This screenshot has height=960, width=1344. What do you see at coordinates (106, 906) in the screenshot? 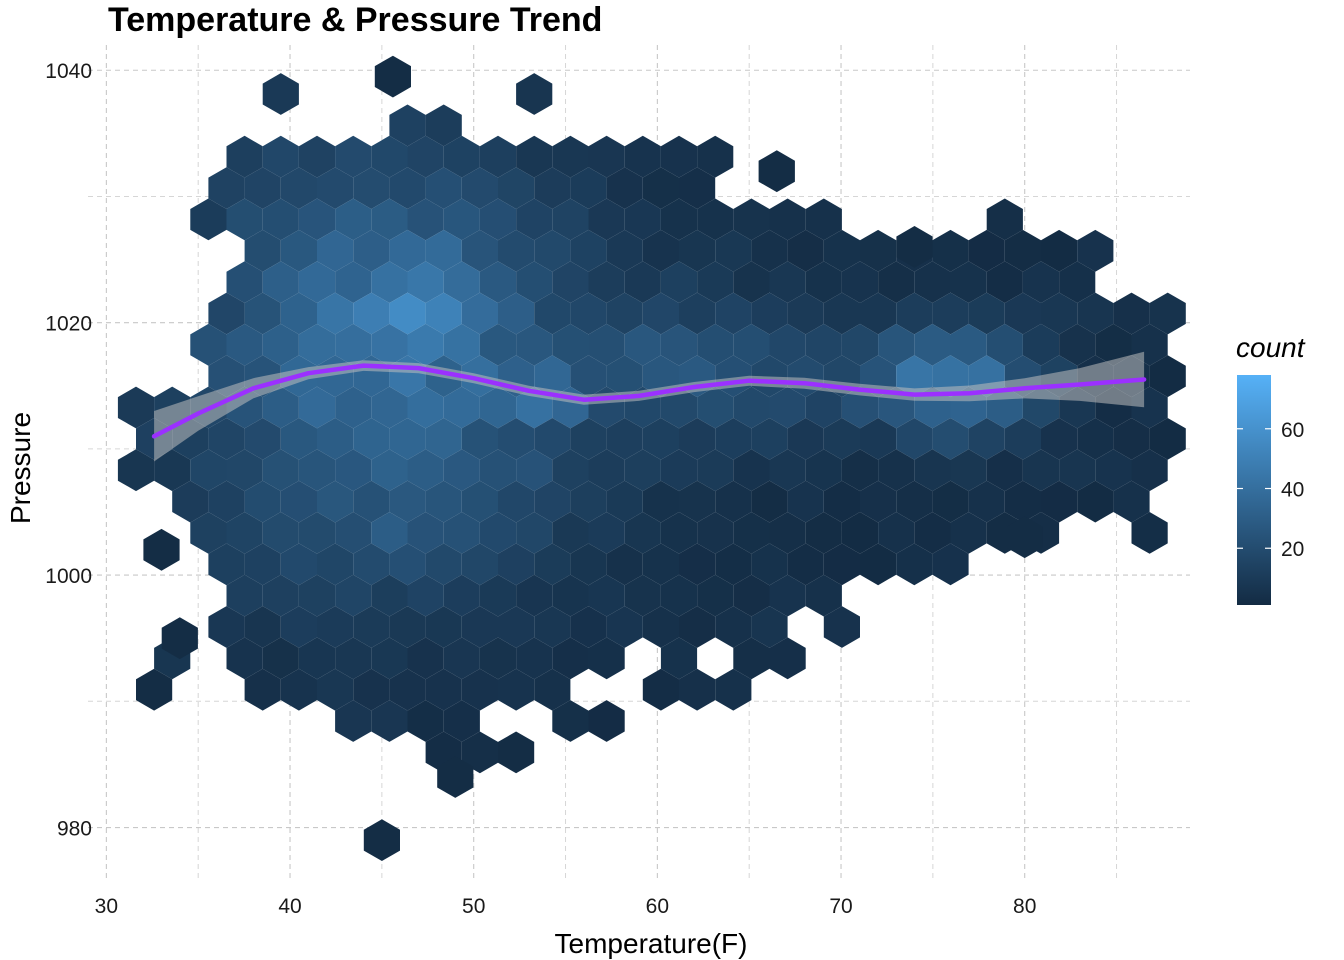
I see `x-tick-label: 30` at bounding box center [106, 906].